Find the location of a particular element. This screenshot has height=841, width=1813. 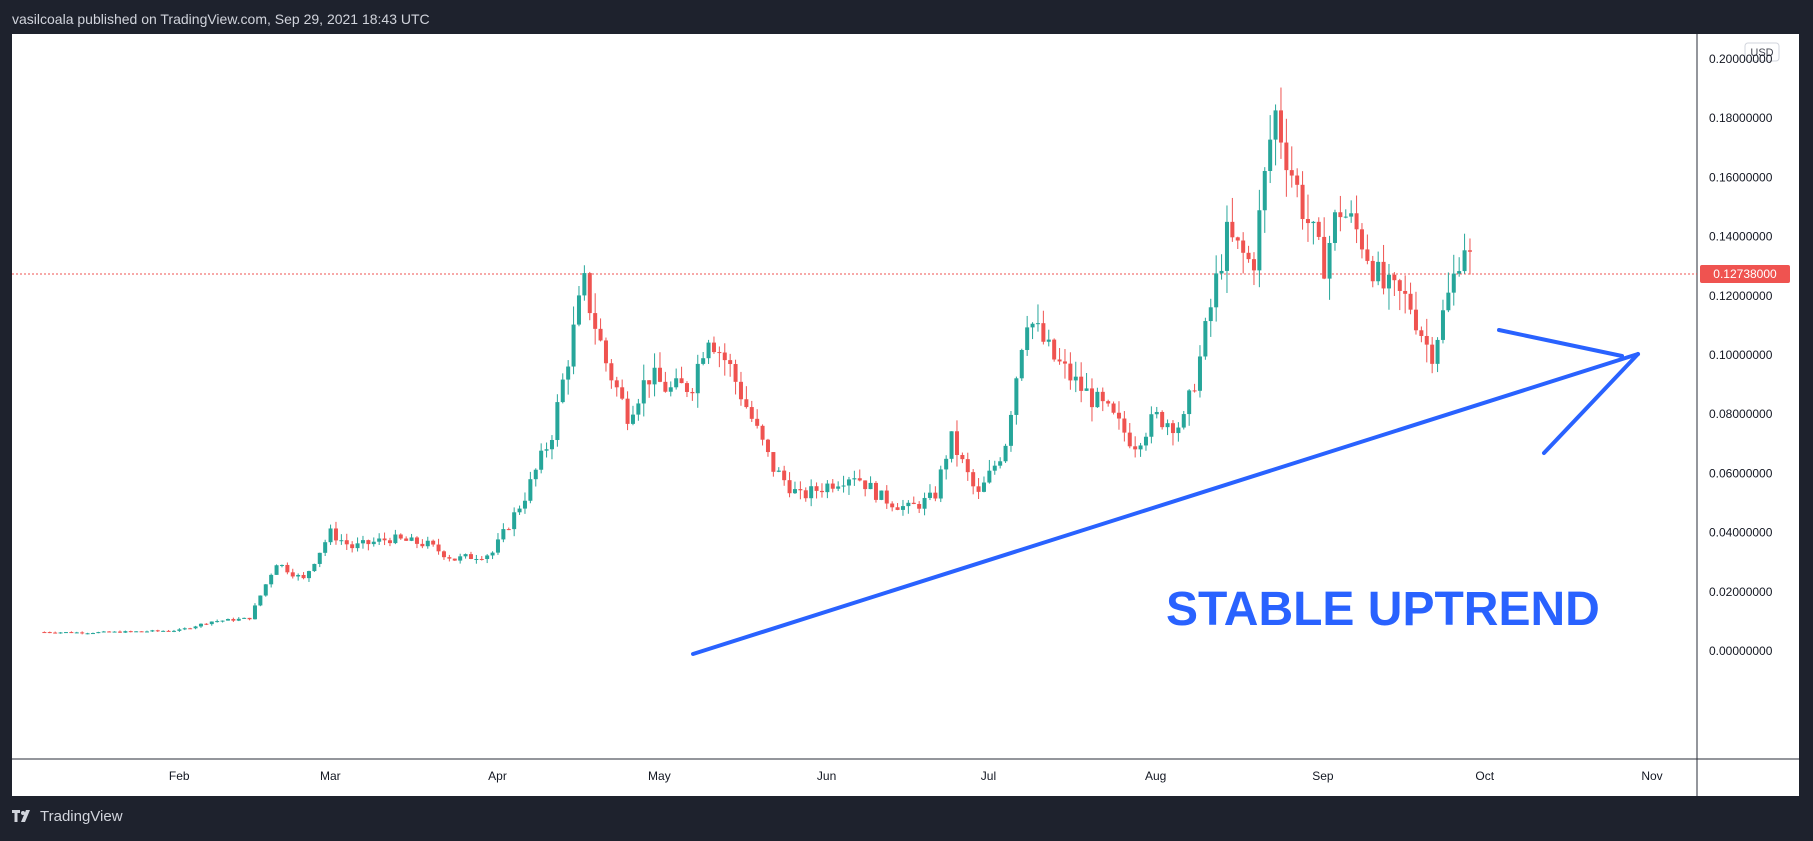

y-tick-label: 0.04000000 is located at coordinates (1741, 533).